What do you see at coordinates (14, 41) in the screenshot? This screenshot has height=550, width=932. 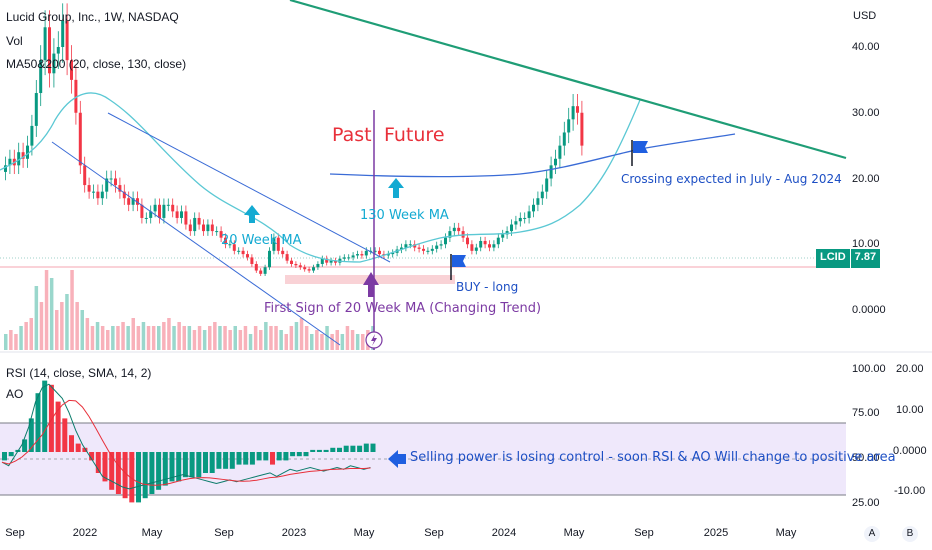 I see `volume-legend: Vol` at bounding box center [14, 41].